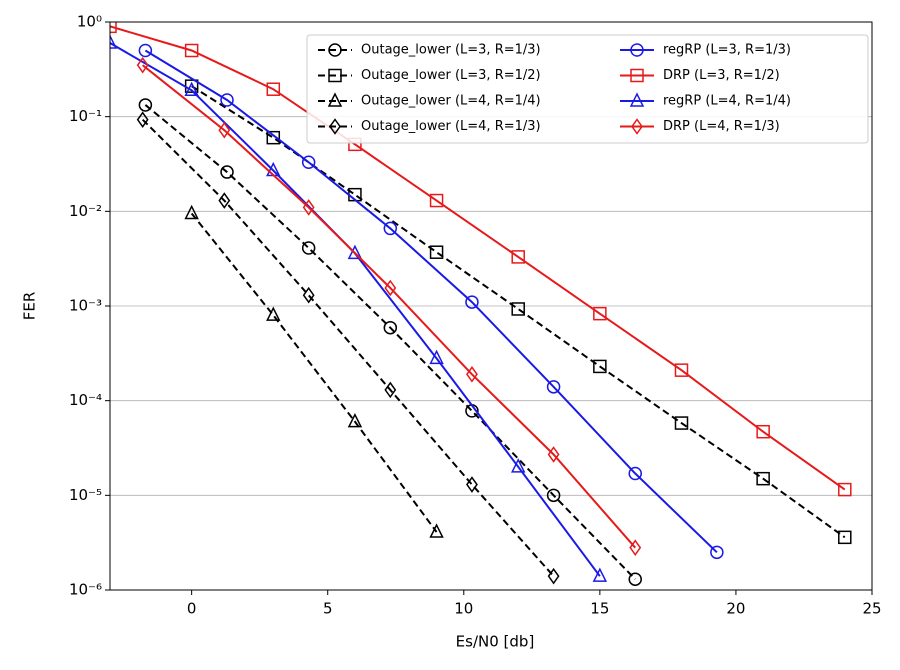 This screenshot has width=900, height=670. What do you see at coordinates (192, 609) in the screenshot?
I see `x-tick-label: 0` at bounding box center [192, 609].